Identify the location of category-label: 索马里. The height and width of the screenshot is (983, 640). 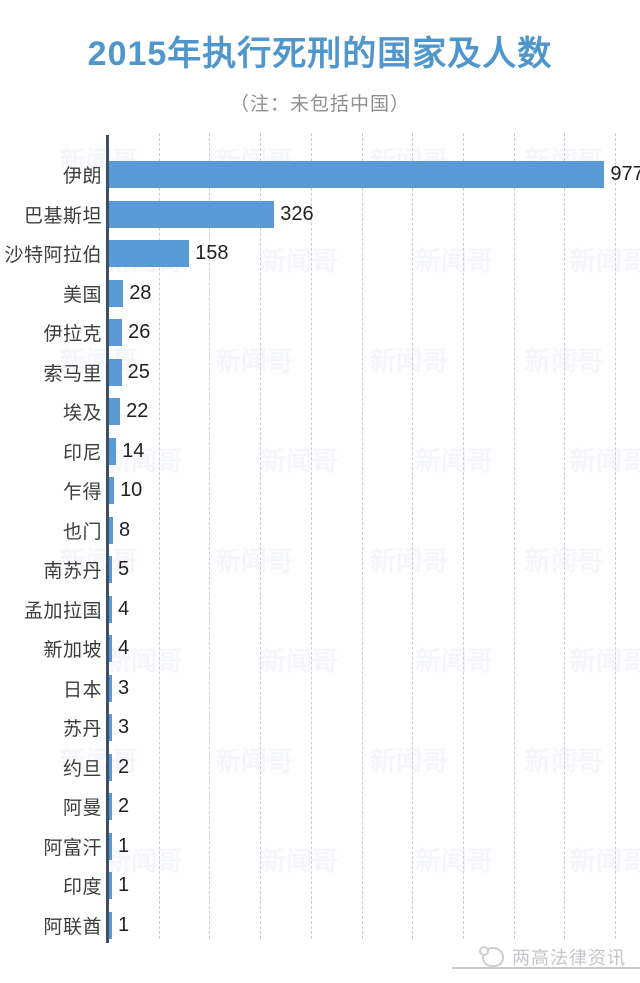
(72, 374).